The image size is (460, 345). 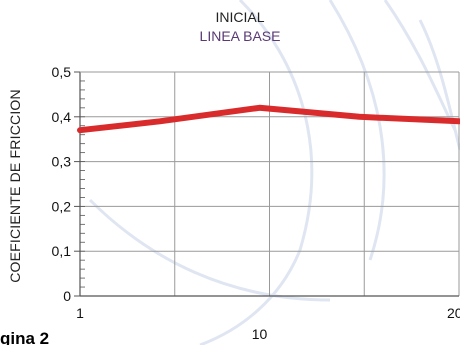 I want to click on y-tick-label: 0,5, so click(x=62, y=72).